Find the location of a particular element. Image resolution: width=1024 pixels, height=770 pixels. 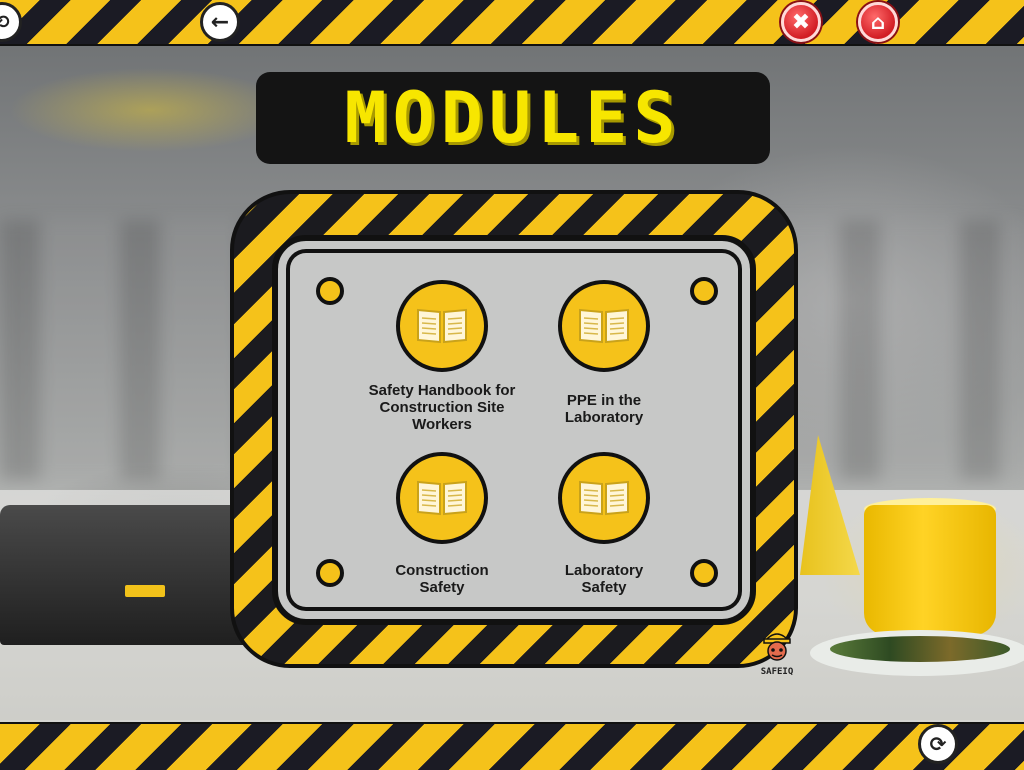

mascot-icon is located at coordinates (777, 647).